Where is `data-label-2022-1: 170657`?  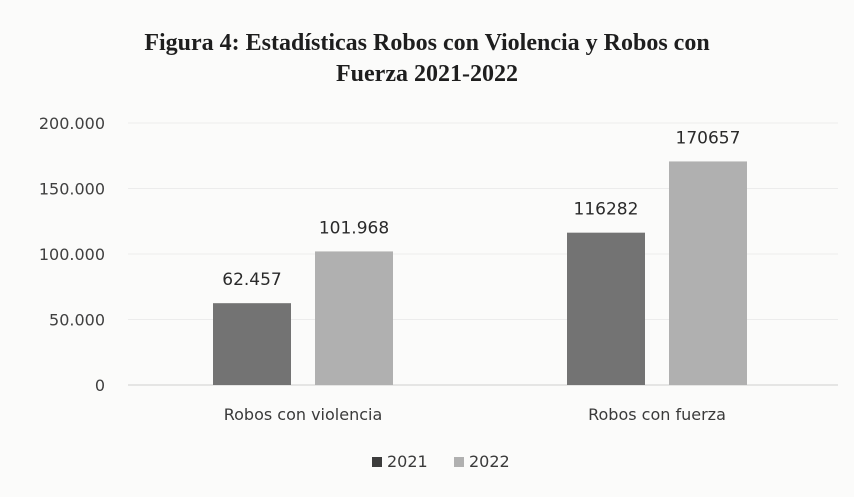
data-label-2022-1: 170657 is located at coordinates (708, 138).